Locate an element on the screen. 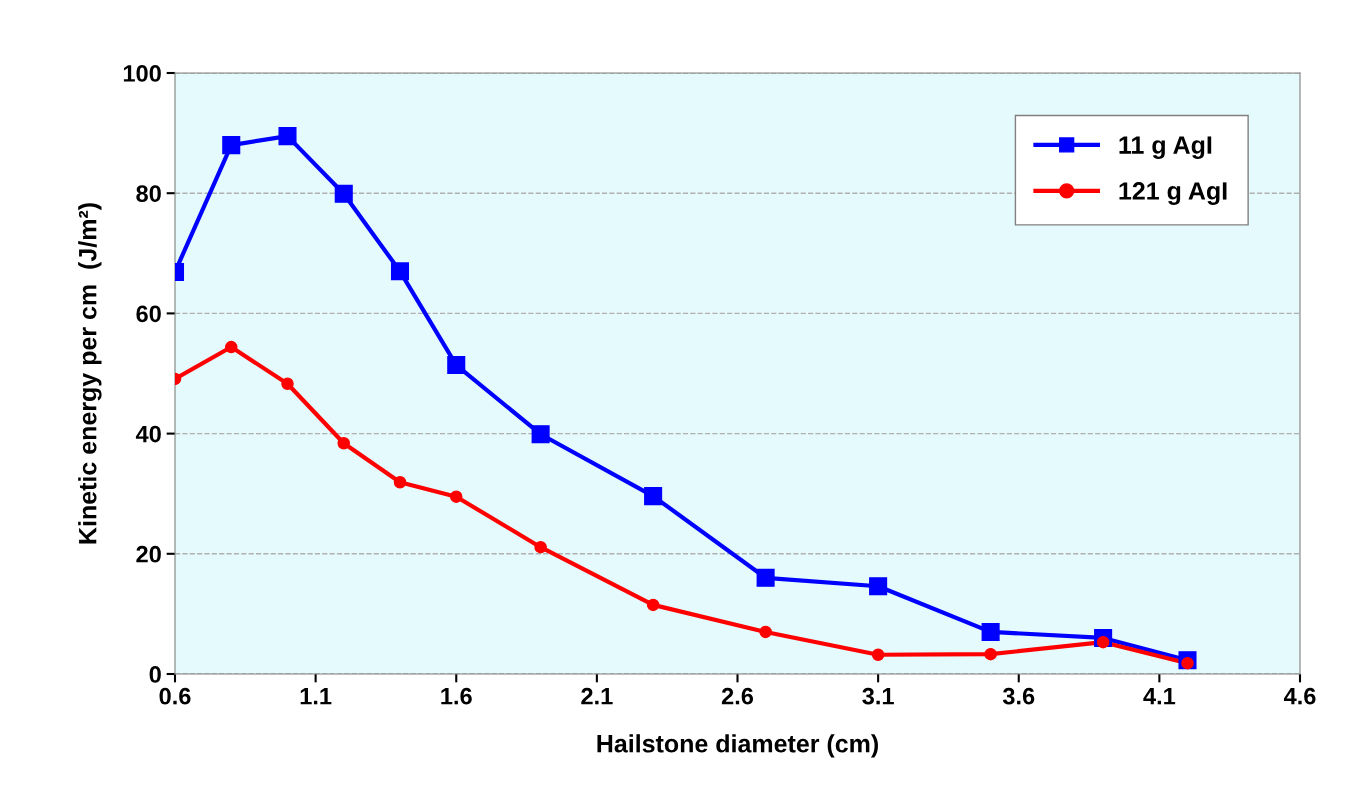 The image size is (1354, 801). x-tick-label: 2.1 is located at coordinates (597, 696).